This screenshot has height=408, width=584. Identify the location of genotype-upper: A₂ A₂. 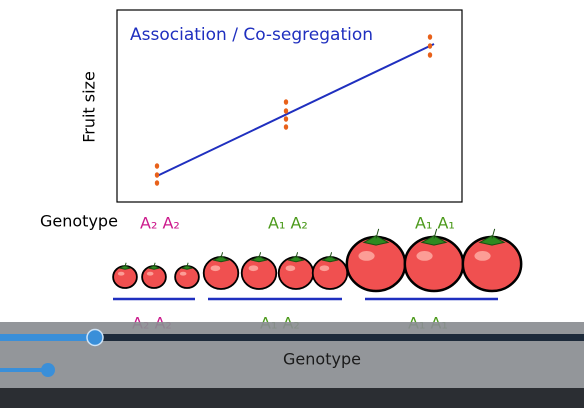
(160, 223).